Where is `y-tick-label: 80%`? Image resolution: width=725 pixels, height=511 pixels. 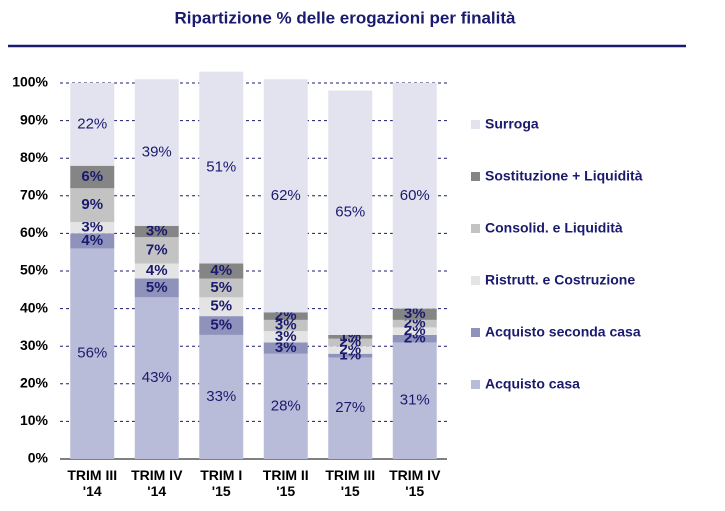 y-tick-label: 80% is located at coordinates (34, 157).